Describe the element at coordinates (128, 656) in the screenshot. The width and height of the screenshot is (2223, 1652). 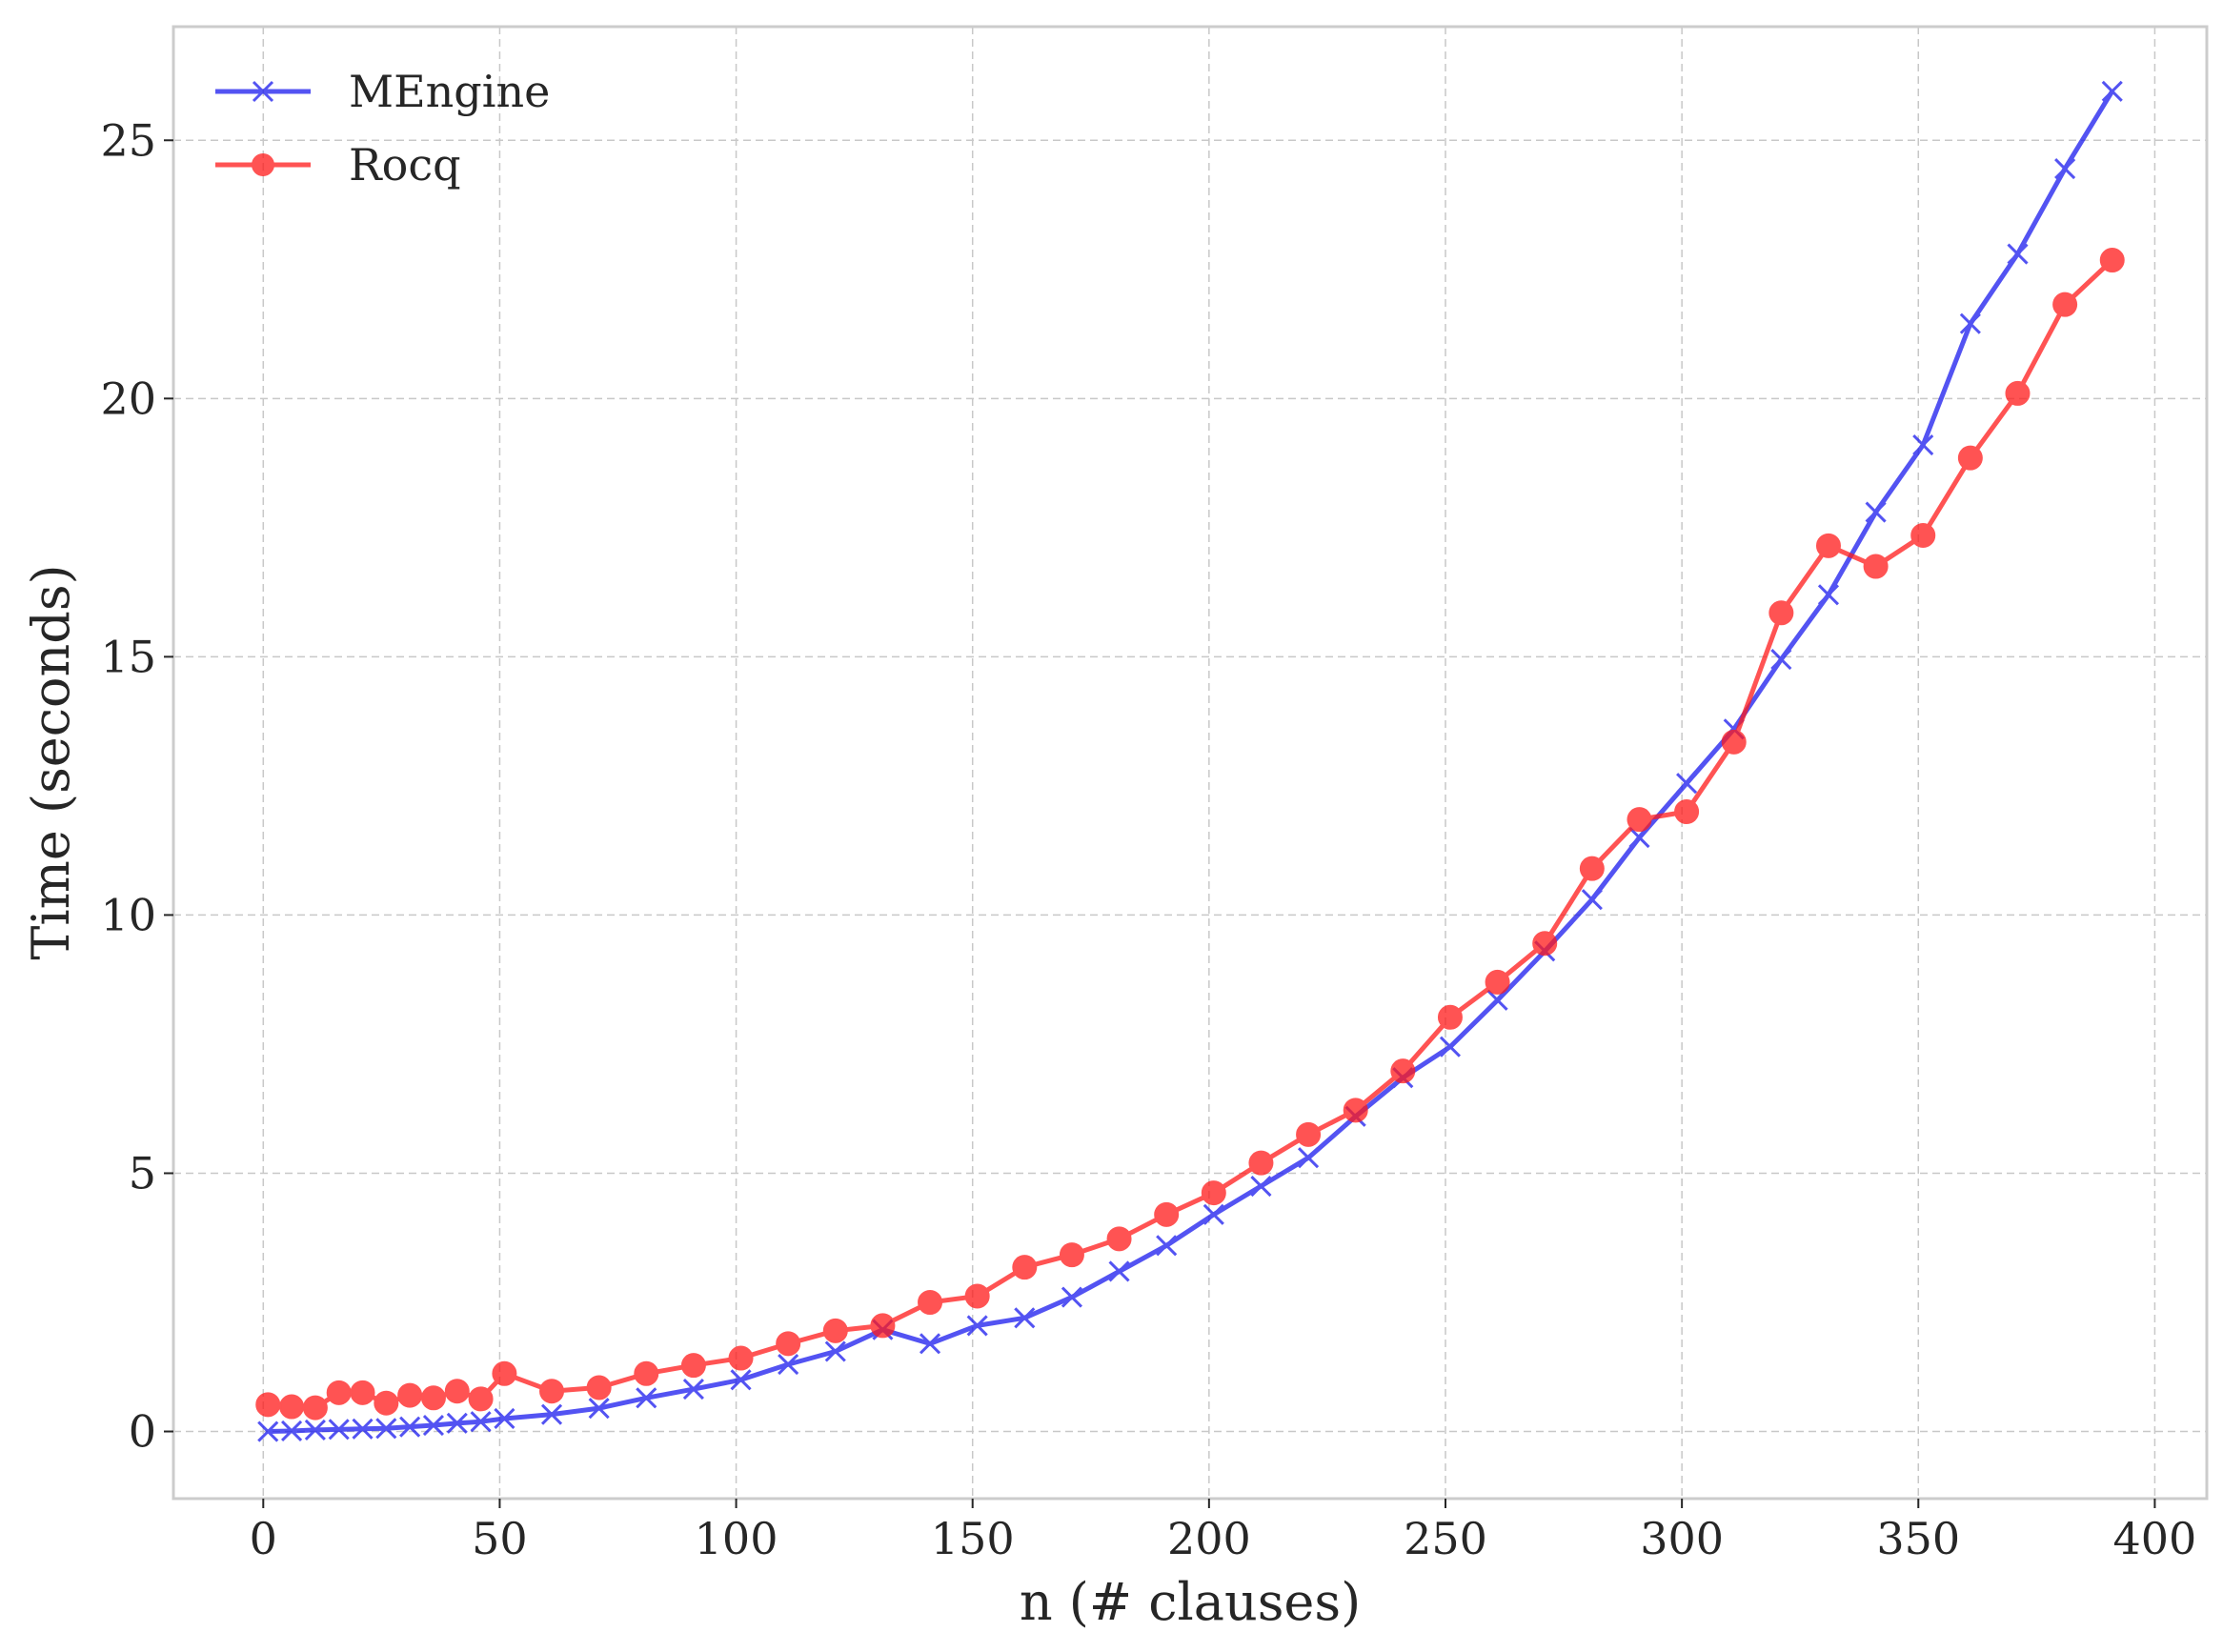
I see `y-tick-label: 15` at that location.